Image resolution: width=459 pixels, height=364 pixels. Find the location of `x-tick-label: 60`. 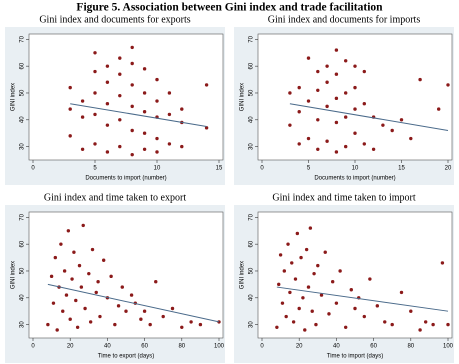

x-tick-label: 60 is located at coordinates (144, 347).